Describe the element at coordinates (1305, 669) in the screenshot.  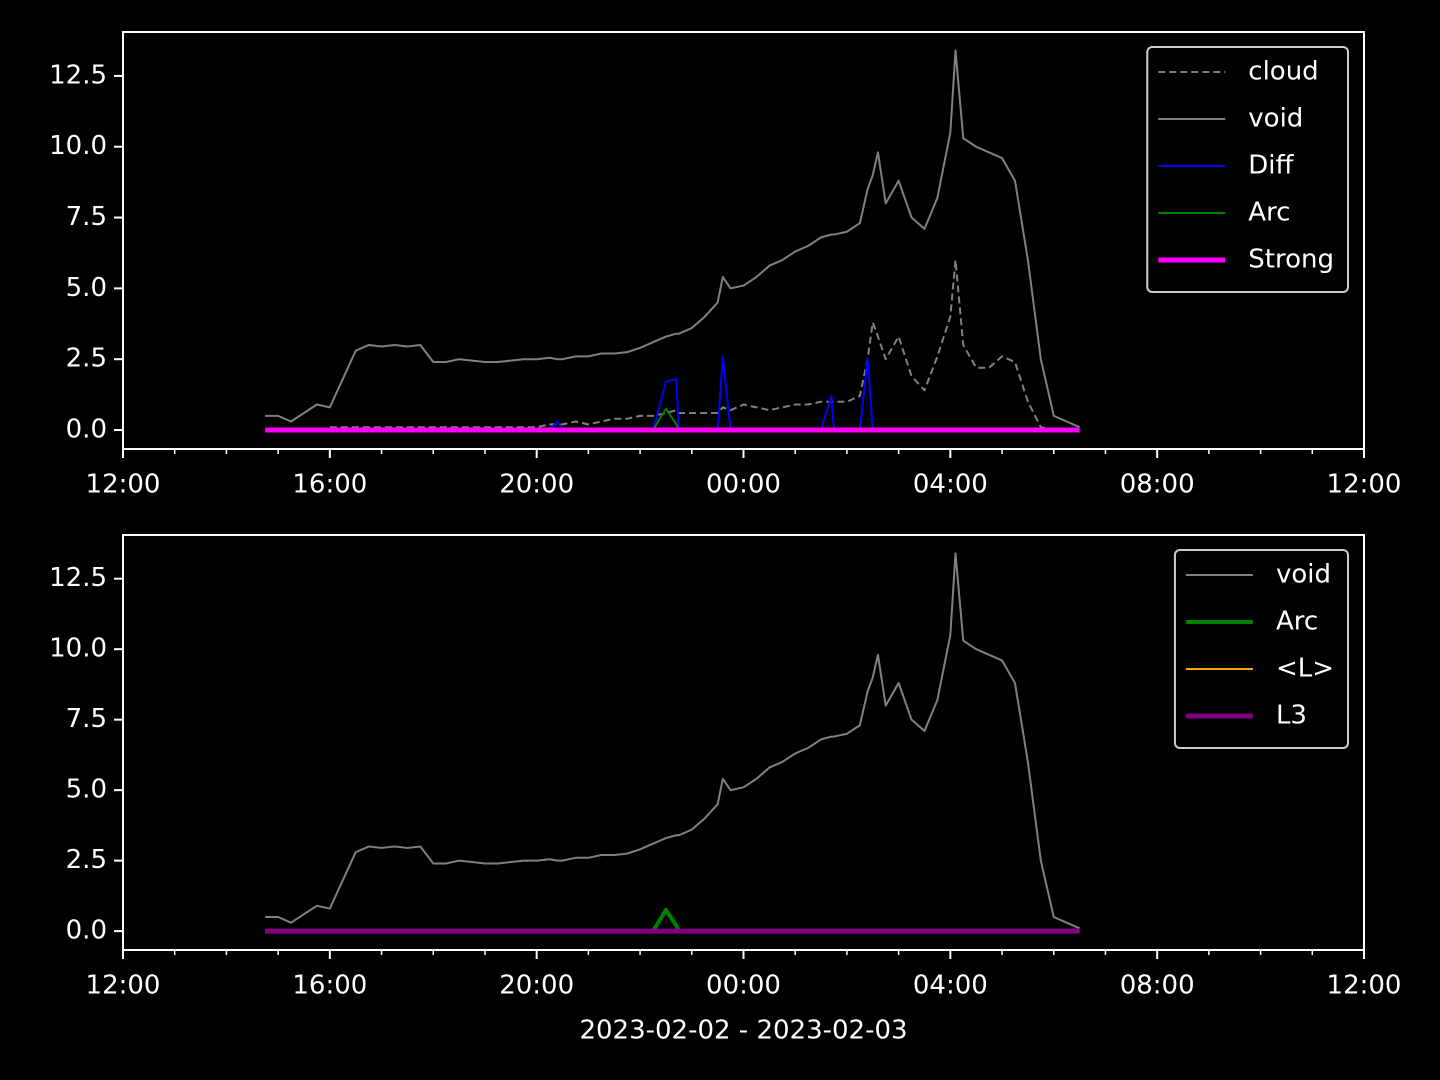
I see `legend-label: <L>` at that location.